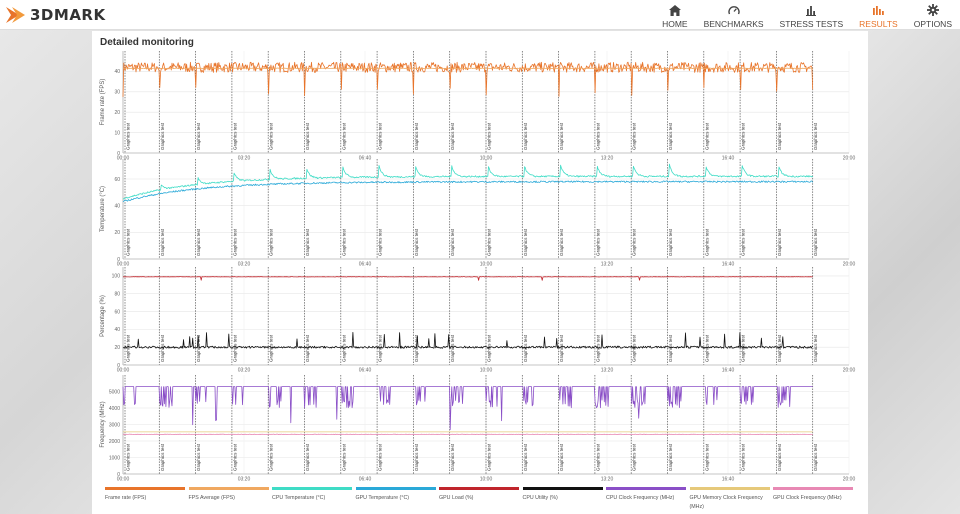 The width and height of the screenshot is (960, 514). What do you see at coordinates (468, 79) in the screenshot?
I see `series-line-frame-rate-fps` at bounding box center [468, 79].